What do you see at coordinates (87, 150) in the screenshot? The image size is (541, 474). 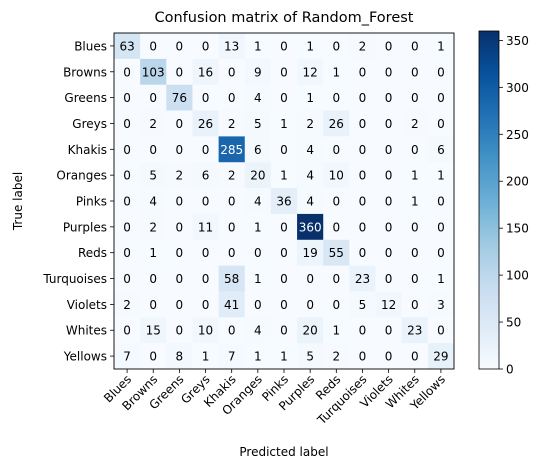 I see `y-tick-label: Khakis` at bounding box center [87, 150].